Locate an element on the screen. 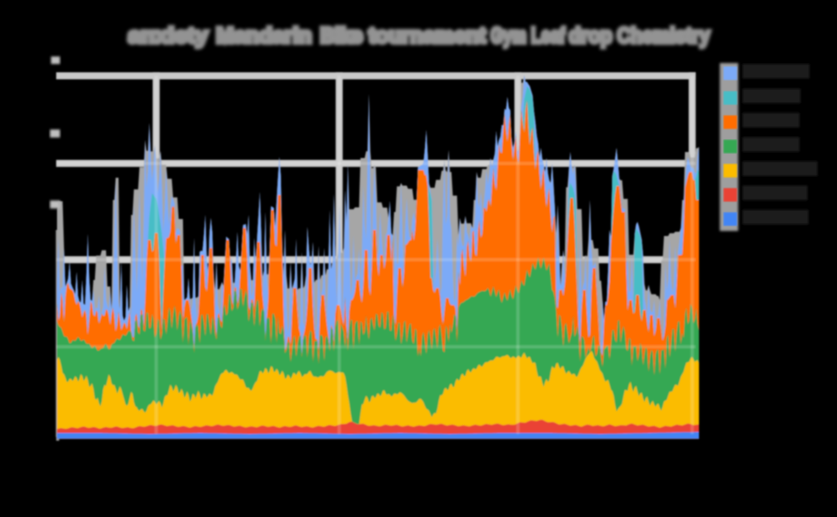  svg-text: Leaf is located at coordinates (548, 35).